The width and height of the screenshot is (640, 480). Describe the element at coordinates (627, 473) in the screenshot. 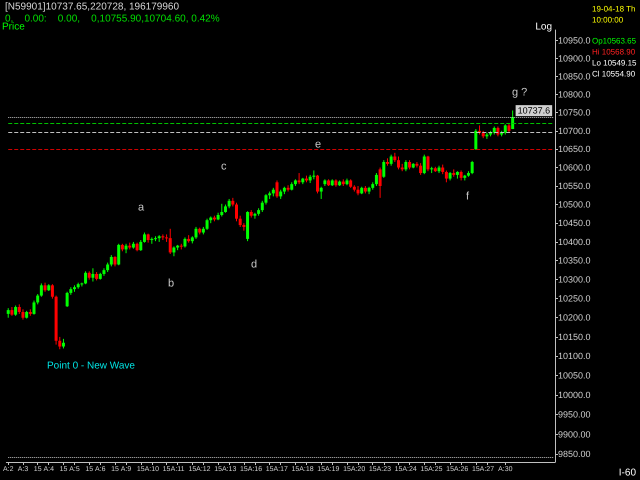

I see `text: I-60` at that location.